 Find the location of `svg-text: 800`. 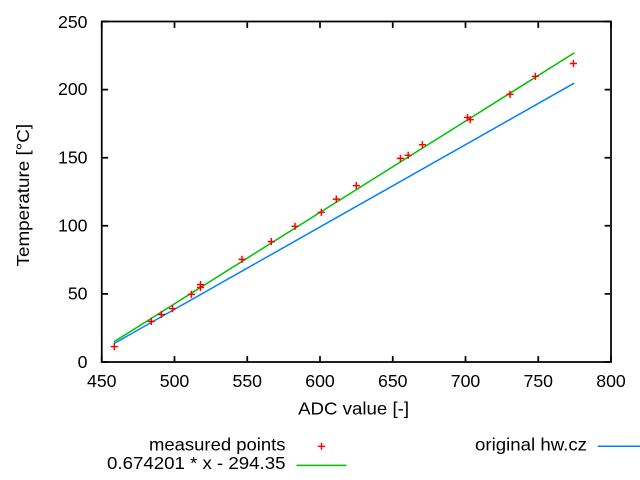

svg-text: 800 is located at coordinates (611, 381).